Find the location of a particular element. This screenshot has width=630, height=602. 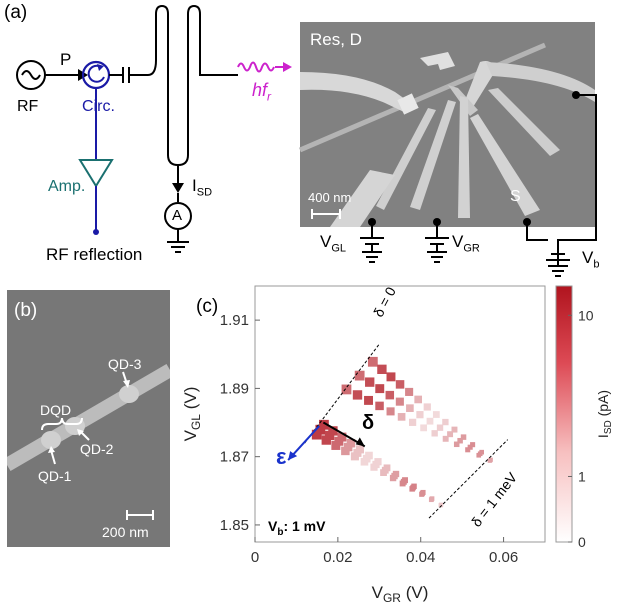

x-tick-label: 0.04 is located at coordinates (420, 557).